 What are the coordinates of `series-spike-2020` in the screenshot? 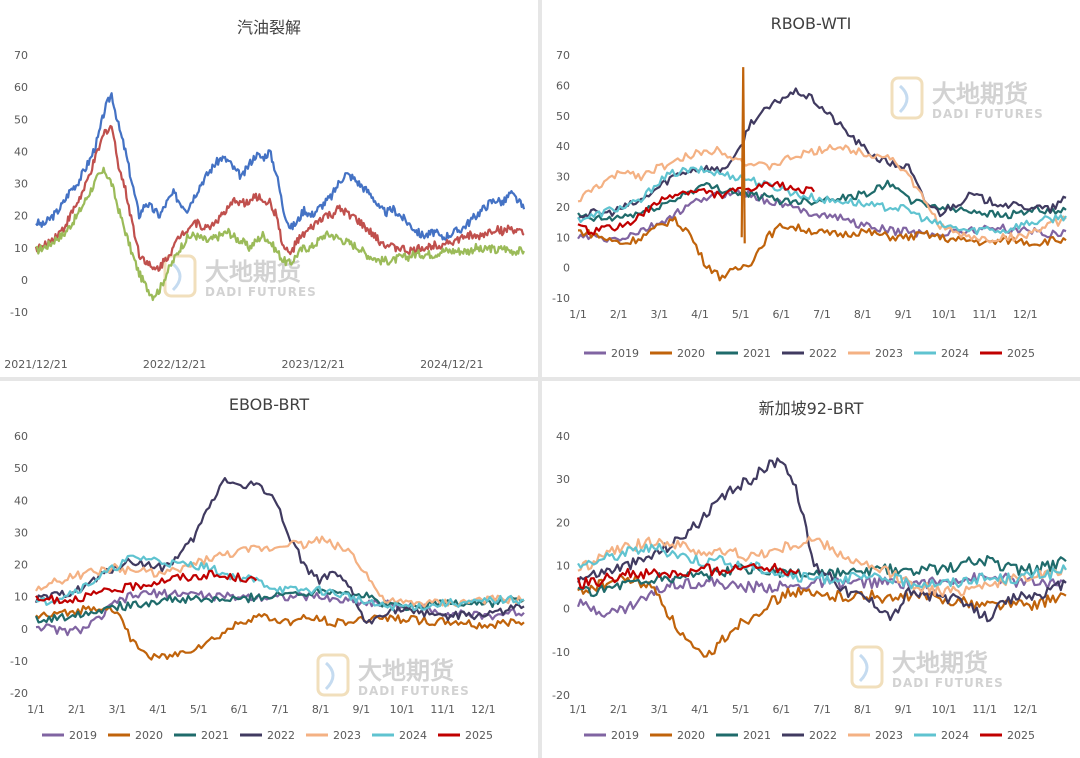 It's located at (743, 155).